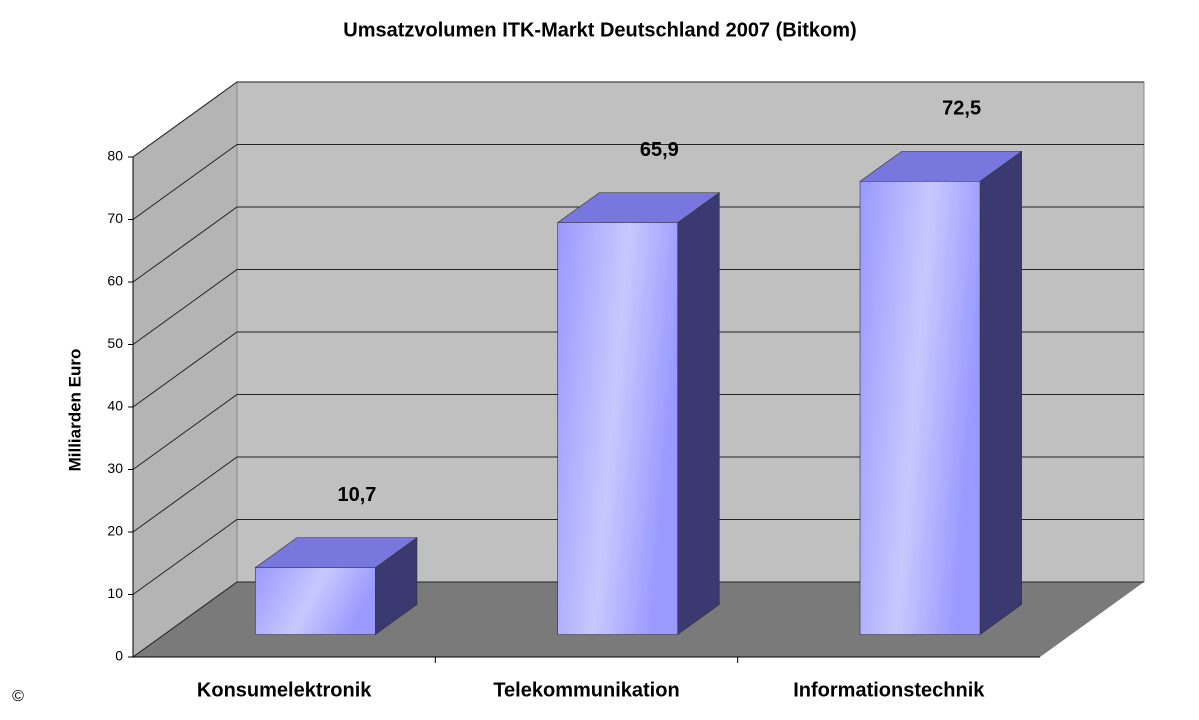  What do you see at coordinates (115, 281) in the screenshot?
I see `y-tick-label: 60` at bounding box center [115, 281].